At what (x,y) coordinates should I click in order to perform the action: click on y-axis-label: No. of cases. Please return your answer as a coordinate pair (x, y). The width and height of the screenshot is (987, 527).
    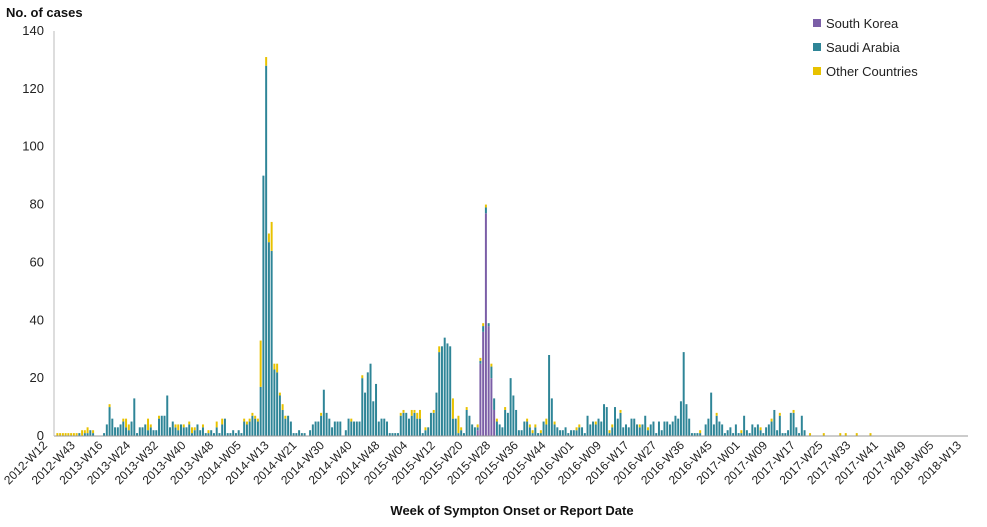
    Looking at the image, I should click on (44, 12).